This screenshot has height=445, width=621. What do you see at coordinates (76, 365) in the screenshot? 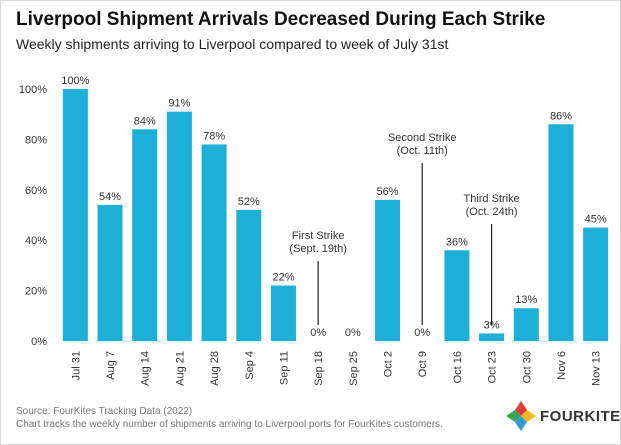
I see `x-tick-label: Jul 31` at bounding box center [76, 365].